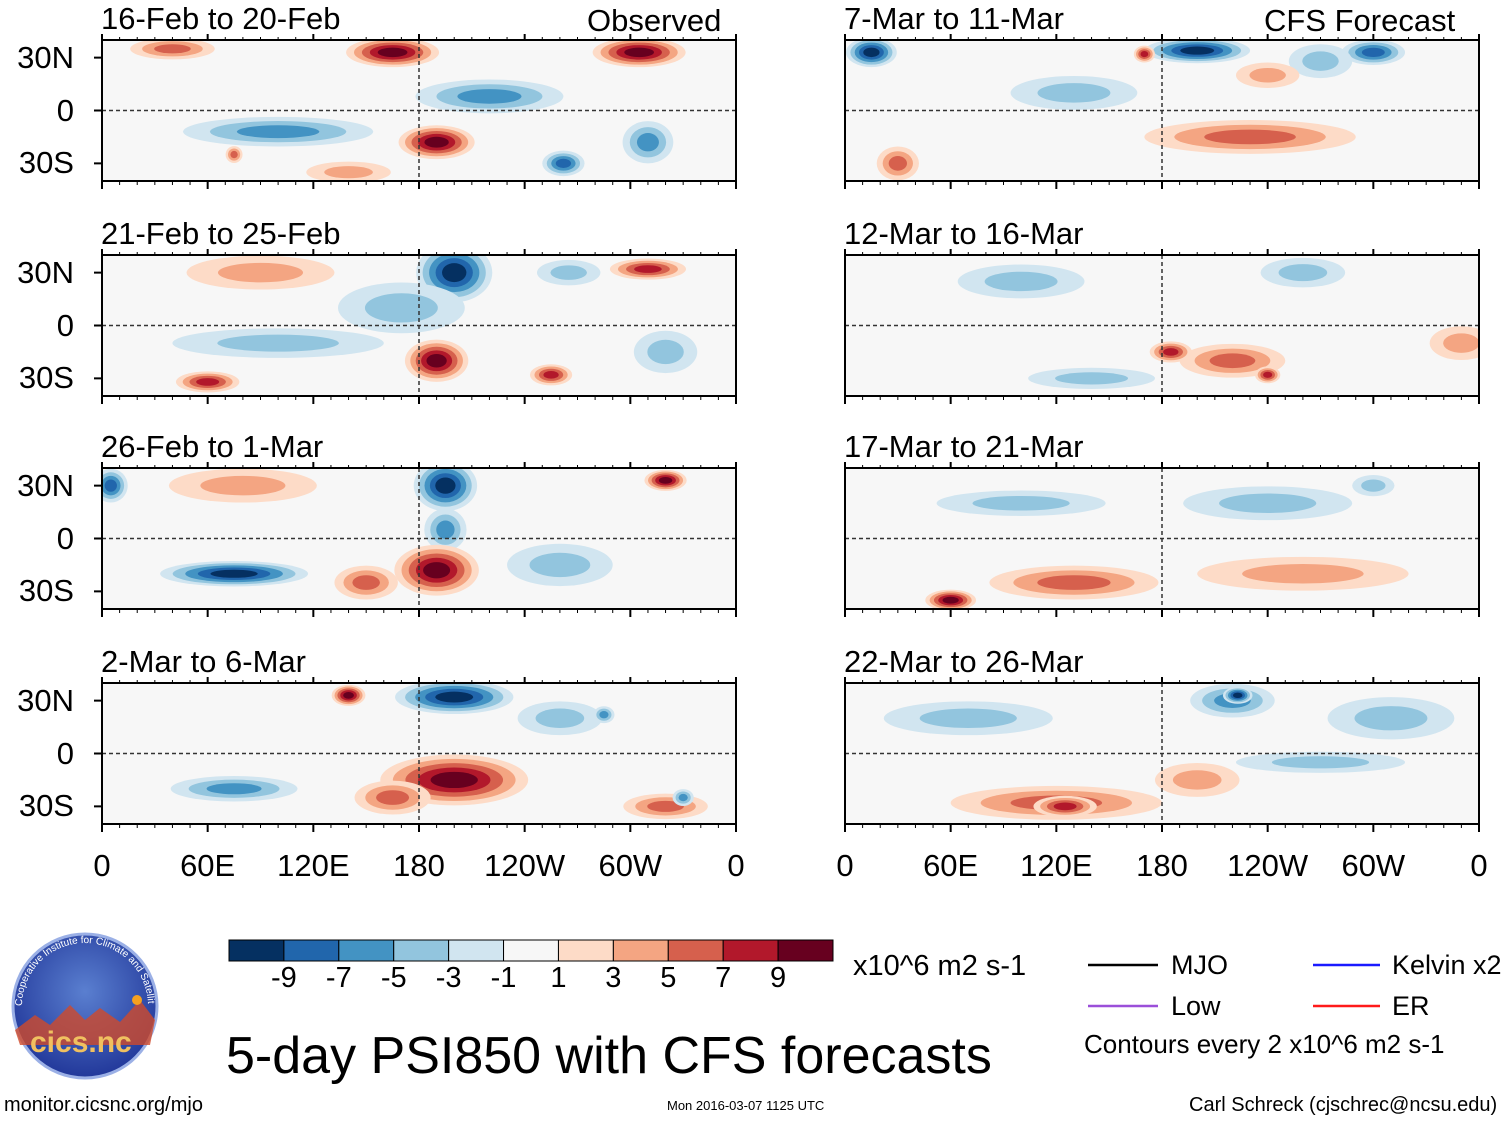 The image size is (1510, 1121). Describe the element at coordinates (654, 20) in the screenshot. I see `observed-label: Observed` at that location.